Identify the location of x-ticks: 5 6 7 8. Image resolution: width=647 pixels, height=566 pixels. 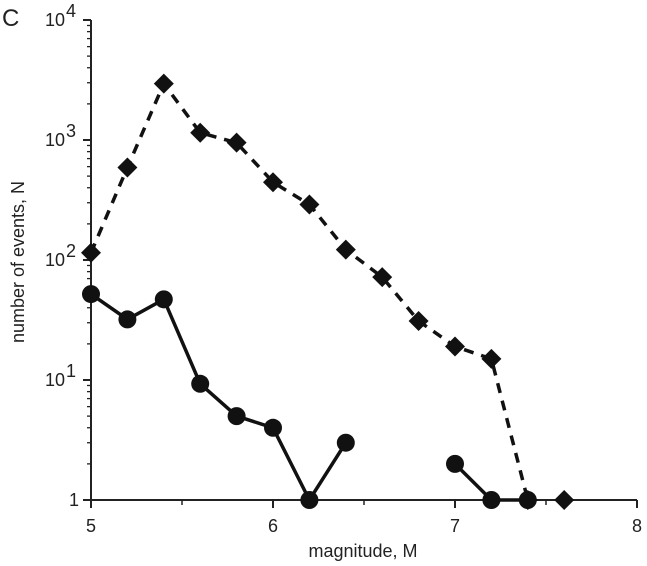
(364, 518).